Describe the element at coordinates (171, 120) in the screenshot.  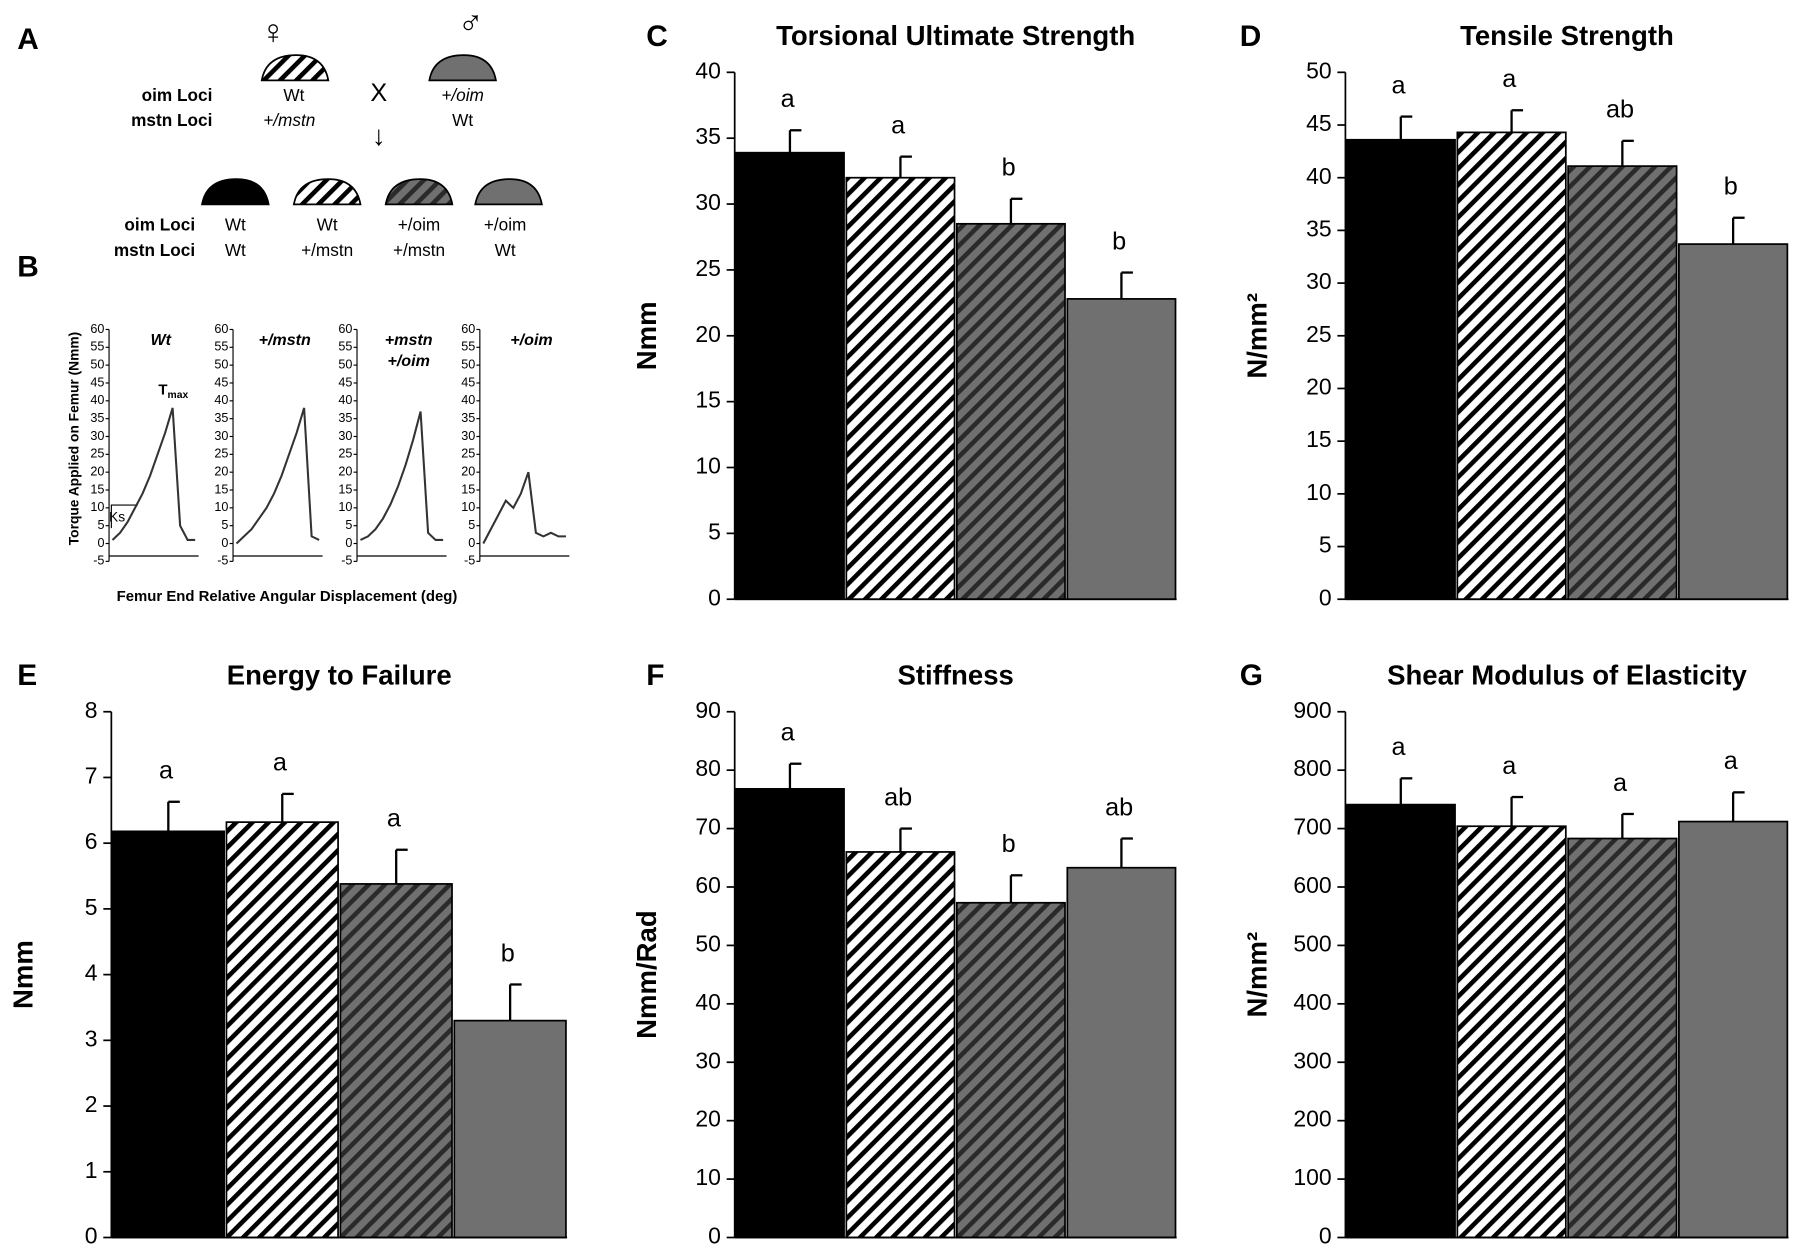
I see `row-label: mstn Loci` at that location.